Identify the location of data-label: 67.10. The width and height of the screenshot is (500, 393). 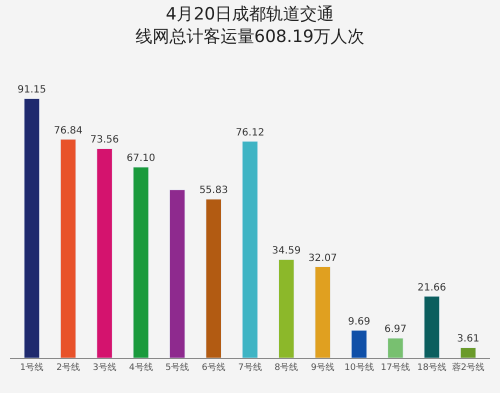
(141, 158).